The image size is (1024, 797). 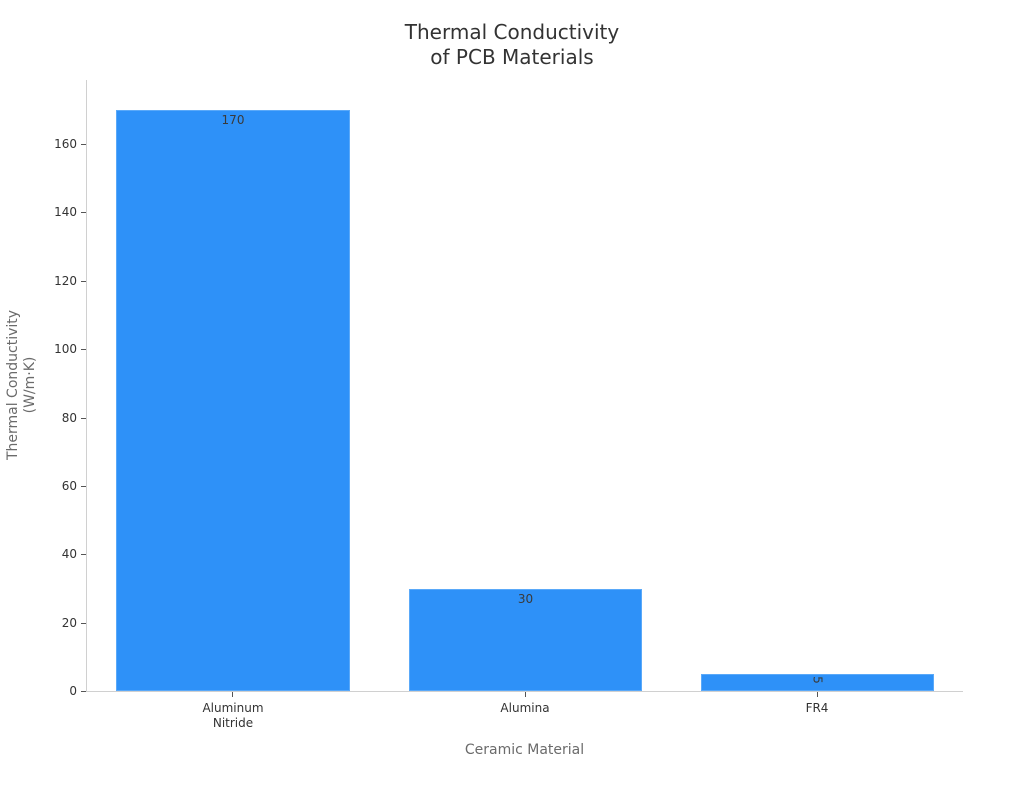 What do you see at coordinates (73, 691) in the screenshot?
I see `y-tick-label: 0` at bounding box center [73, 691].